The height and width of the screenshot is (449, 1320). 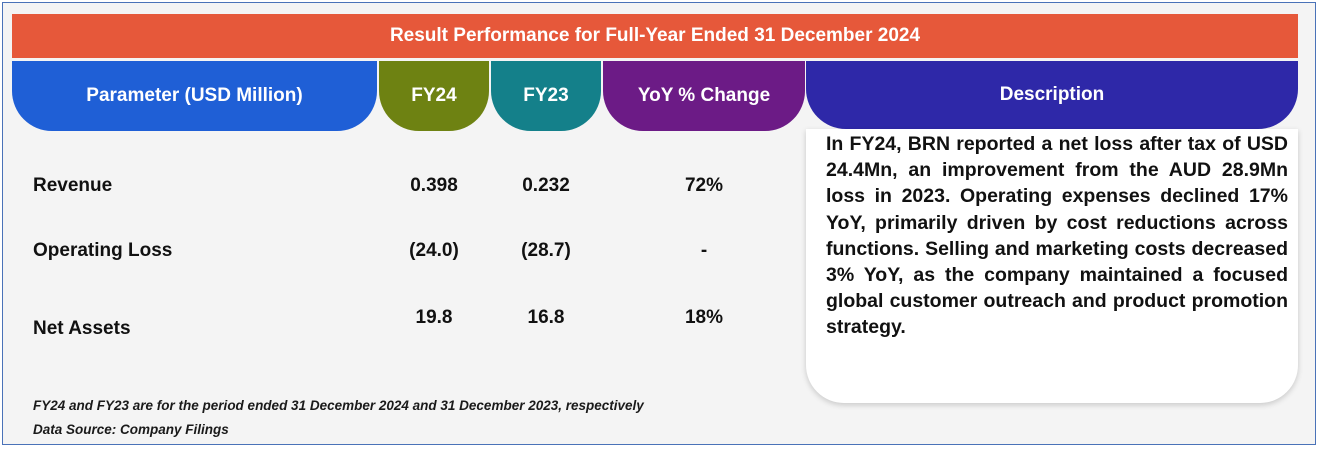 What do you see at coordinates (73, 185) in the screenshot?
I see `row-label-revenue: Revenue` at bounding box center [73, 185].